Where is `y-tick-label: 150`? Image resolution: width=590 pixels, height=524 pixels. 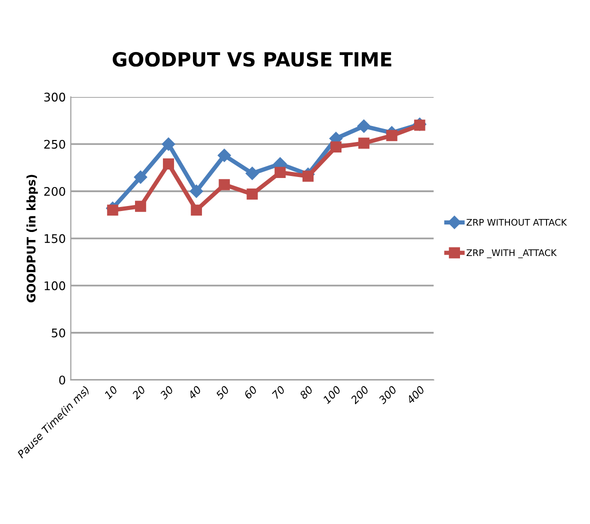 y-tick-label: 150 is located at coordinates (55, 239).